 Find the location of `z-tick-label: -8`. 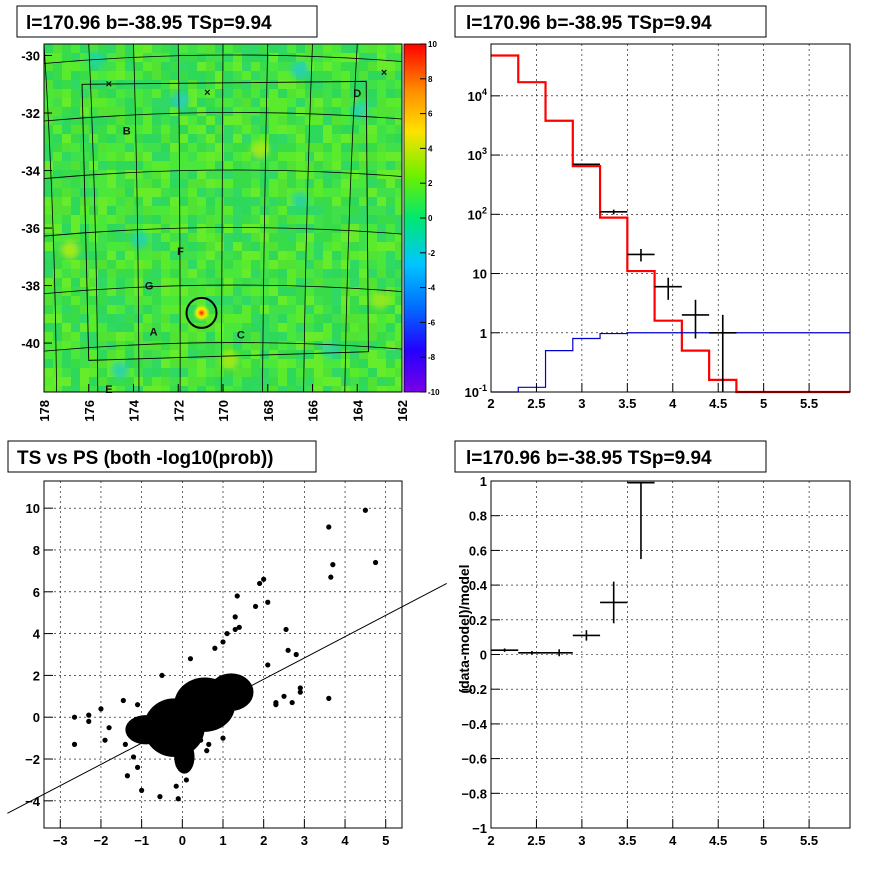

z-tick-label: -8 is located at coordinates (432, 357).